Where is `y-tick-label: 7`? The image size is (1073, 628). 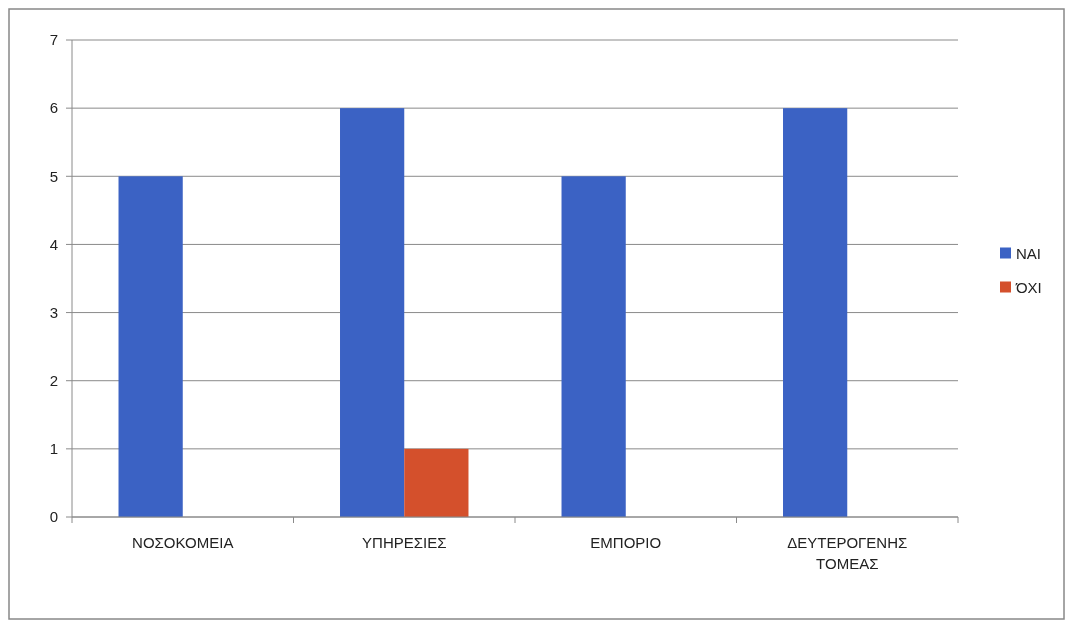
y-tick-label: 7 is located at coordinates (53, 40).